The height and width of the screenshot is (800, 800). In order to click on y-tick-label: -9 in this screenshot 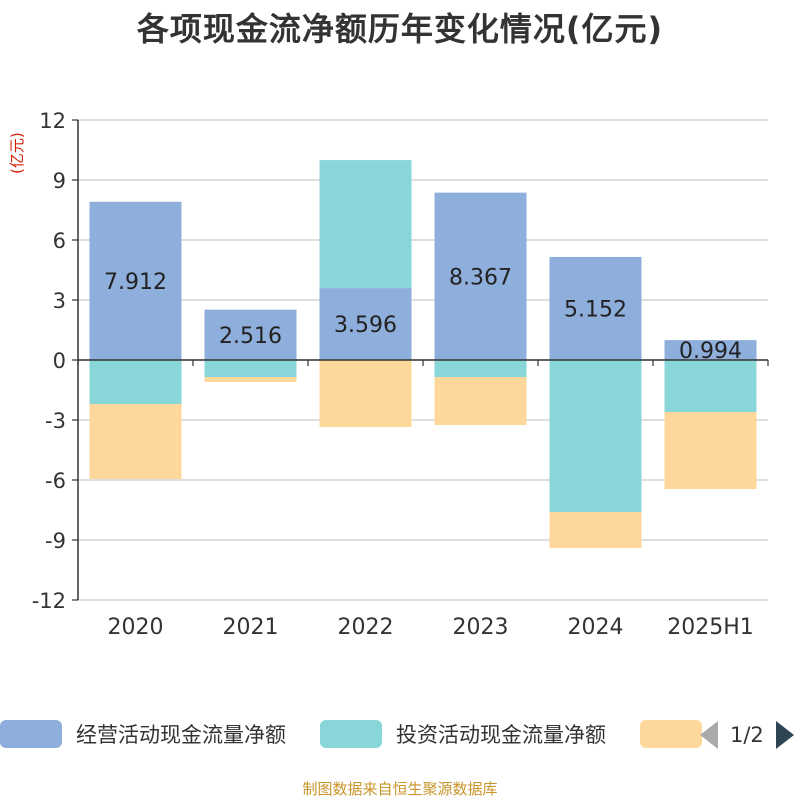, I will do `click(55, 541)`.